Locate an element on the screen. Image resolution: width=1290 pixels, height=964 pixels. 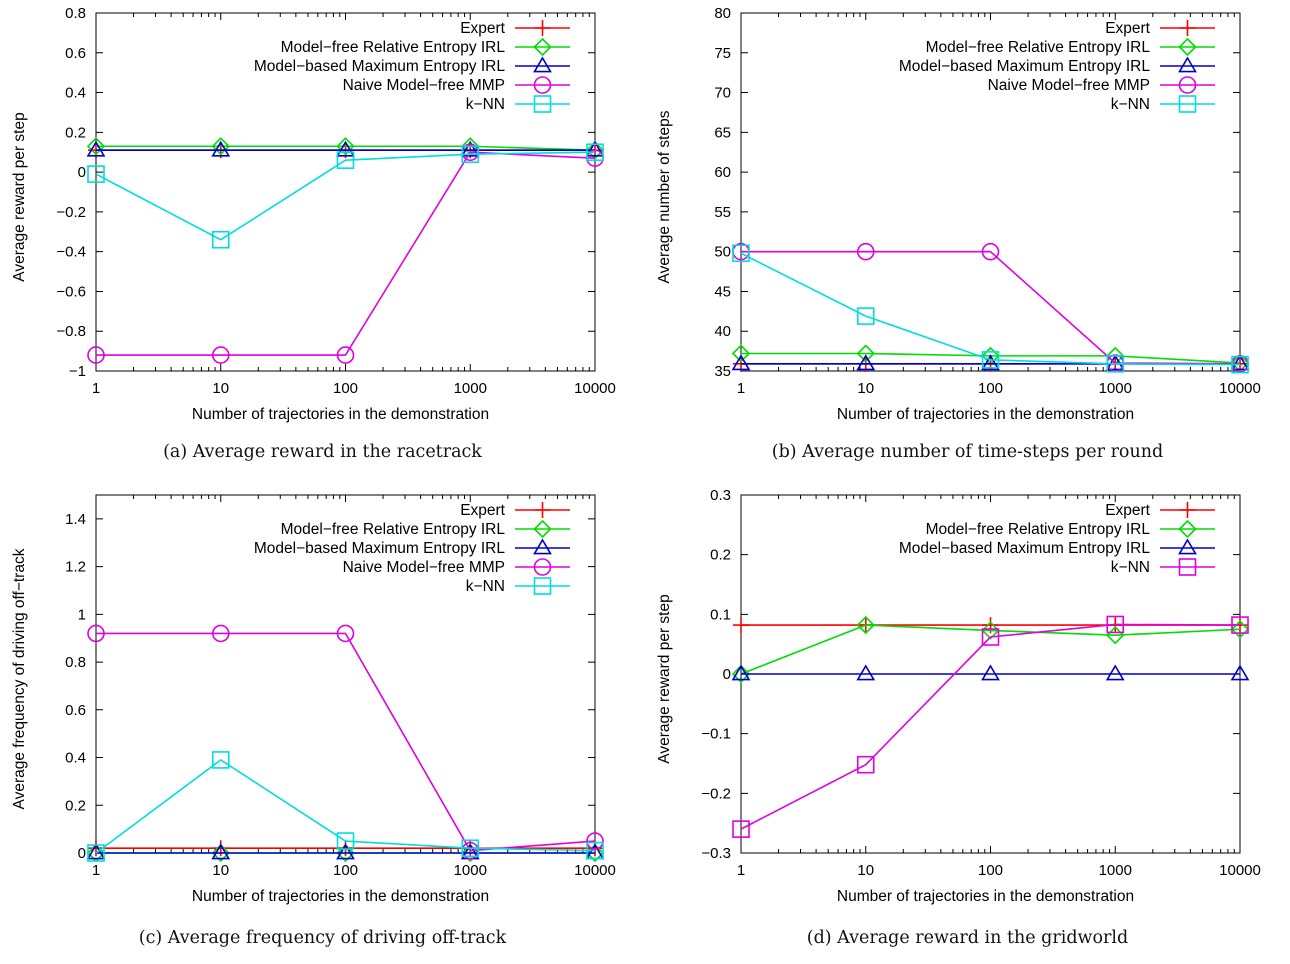
legend-label-b-0: Expert is located at coordinates (1127, 28).